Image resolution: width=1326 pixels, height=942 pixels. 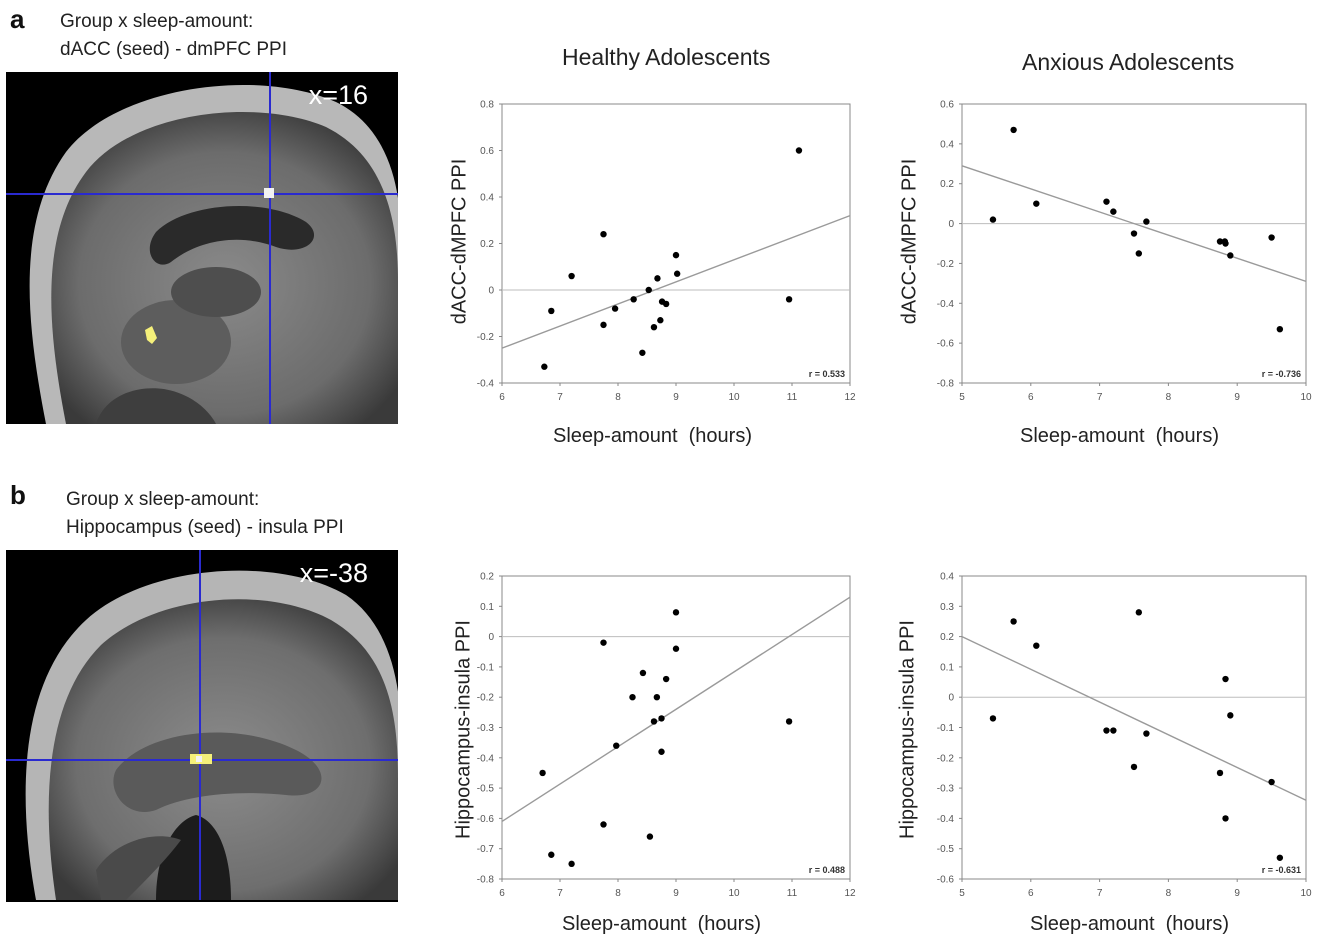 I want to click on brain-slice-image-a: x=16, so click(x=202, y=248).